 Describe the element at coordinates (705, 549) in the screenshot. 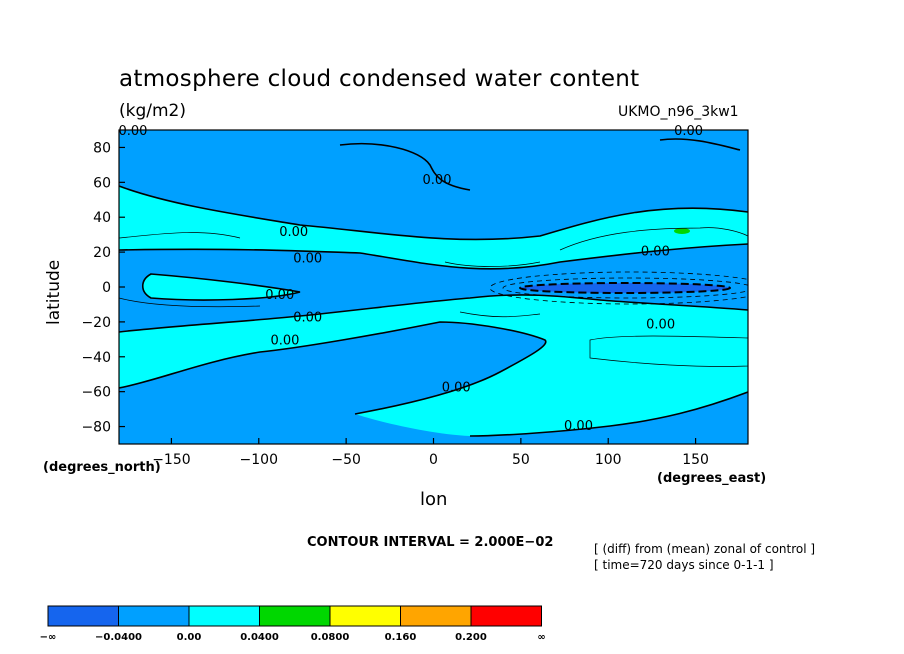

I see `note-diff: [ (diff) from (mean) zonal of control ]` at that location.